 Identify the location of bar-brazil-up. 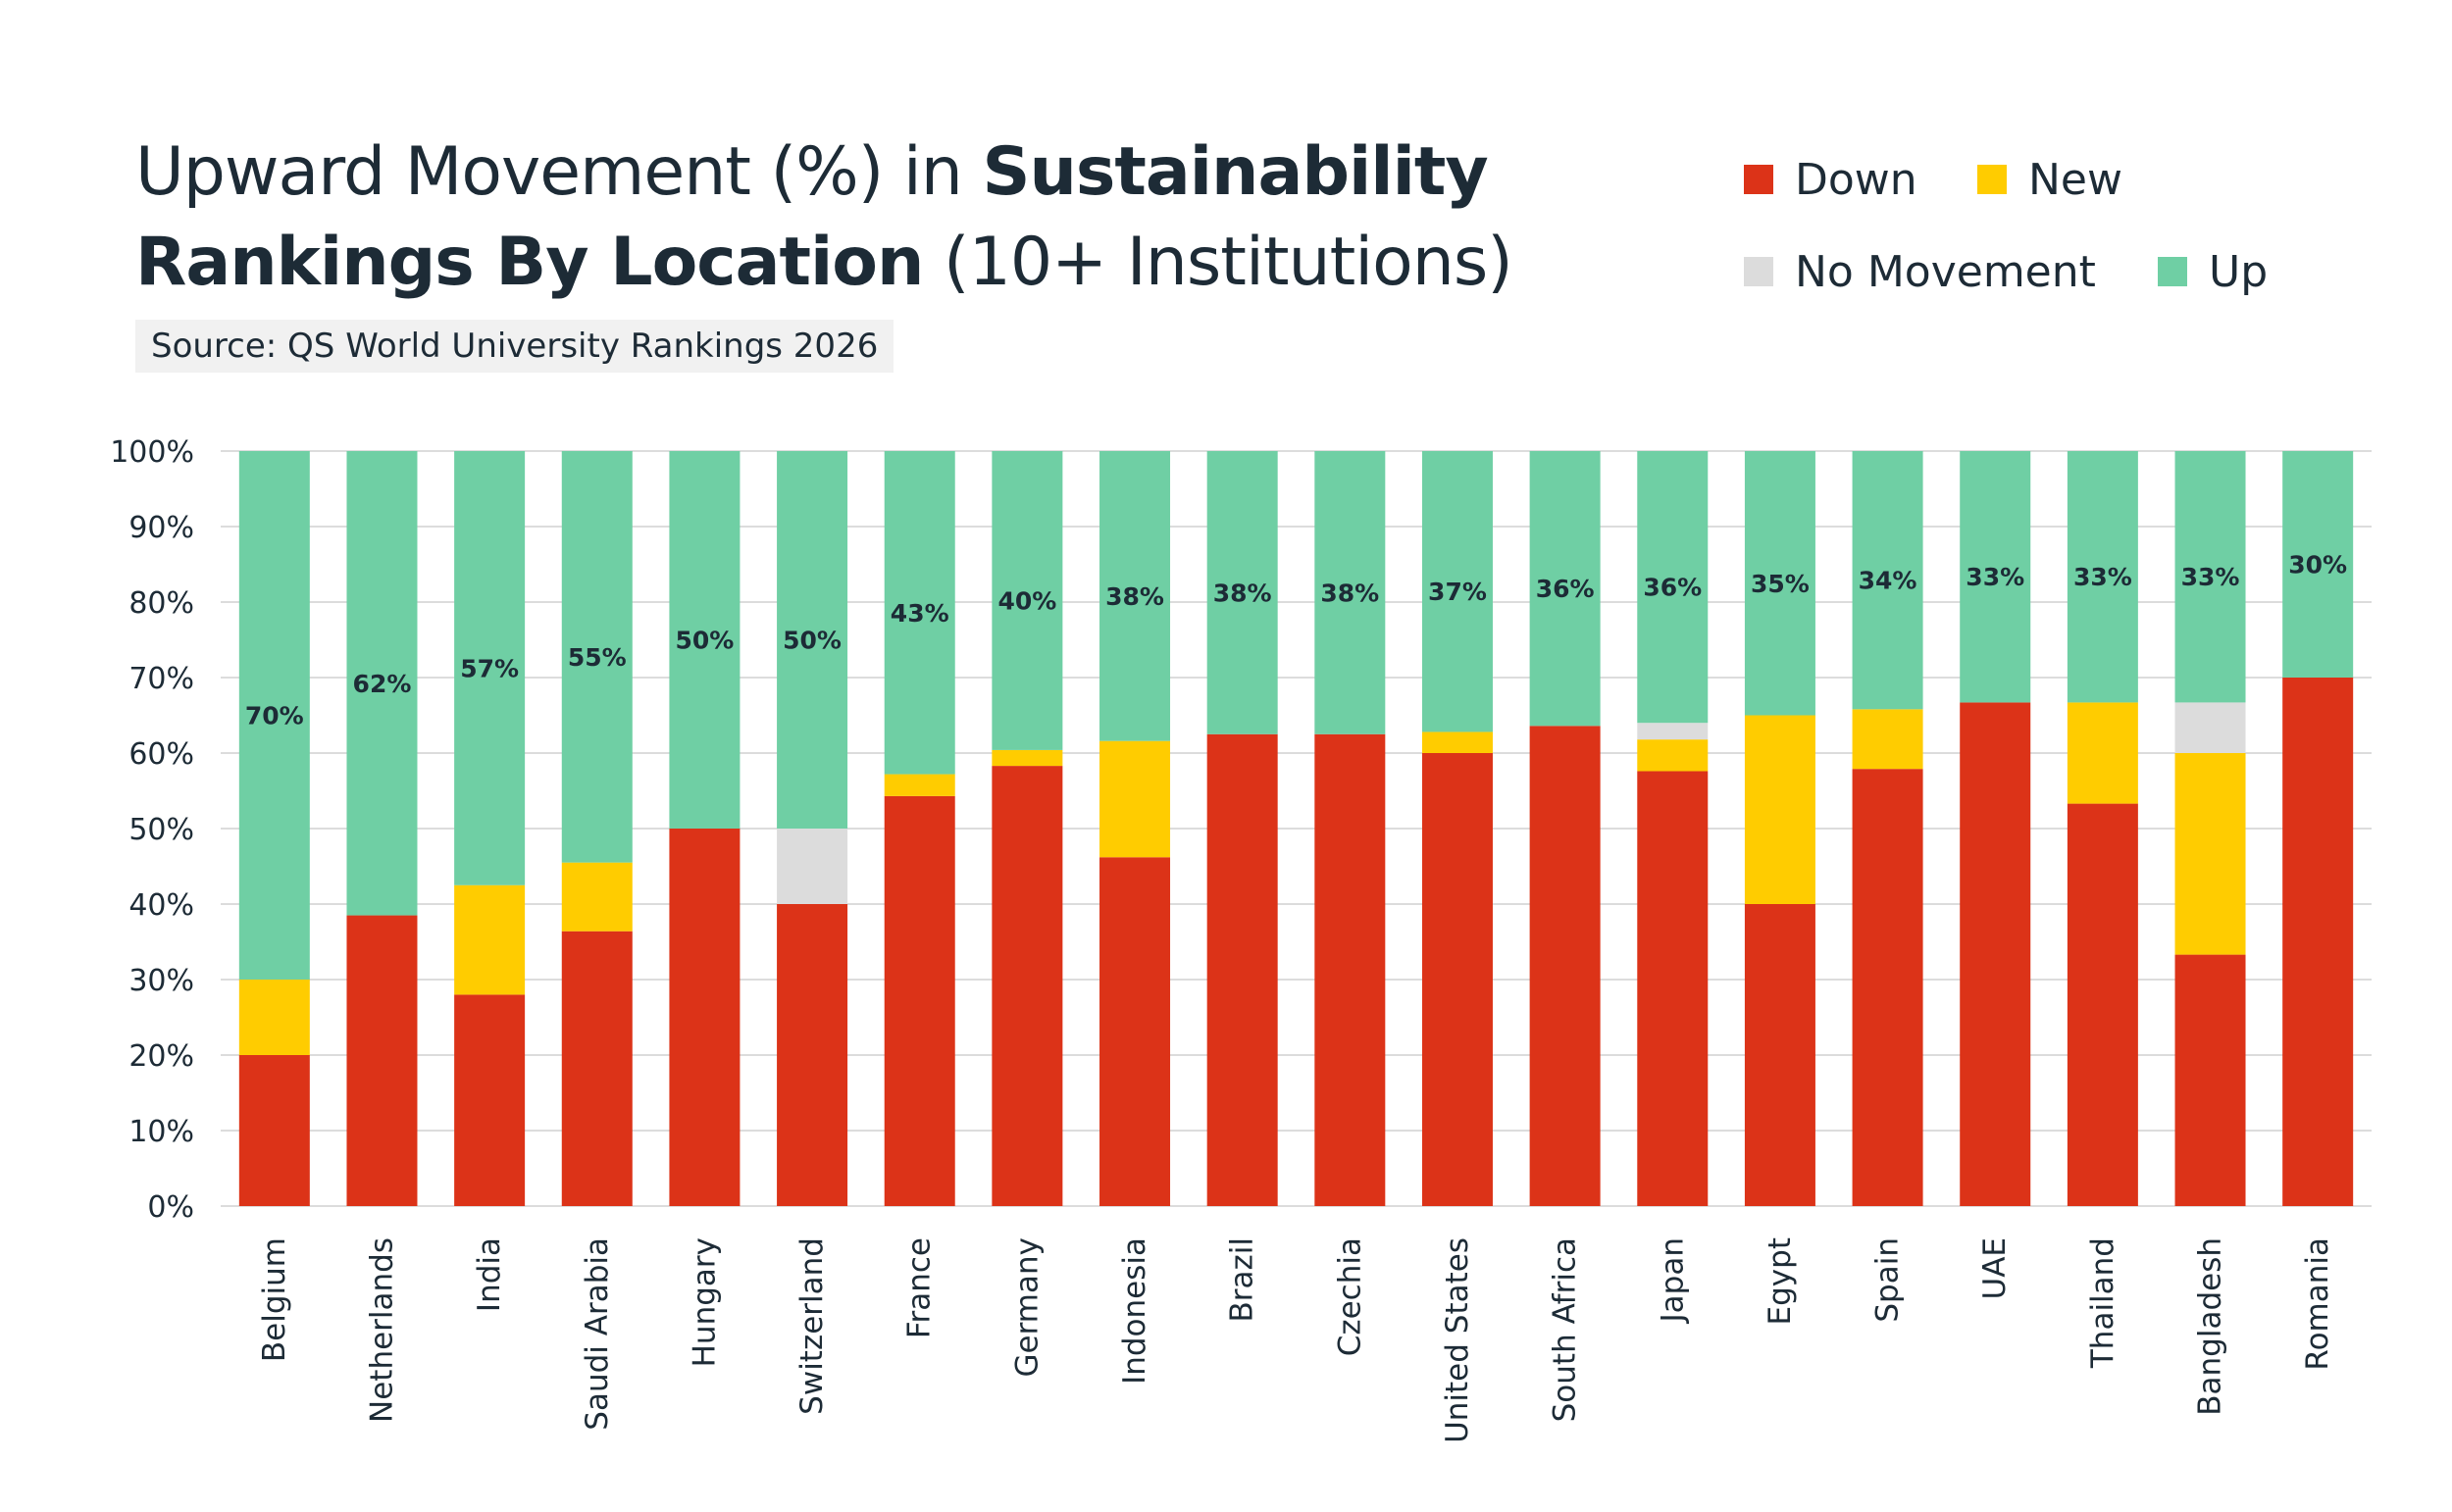
(1242, 592).